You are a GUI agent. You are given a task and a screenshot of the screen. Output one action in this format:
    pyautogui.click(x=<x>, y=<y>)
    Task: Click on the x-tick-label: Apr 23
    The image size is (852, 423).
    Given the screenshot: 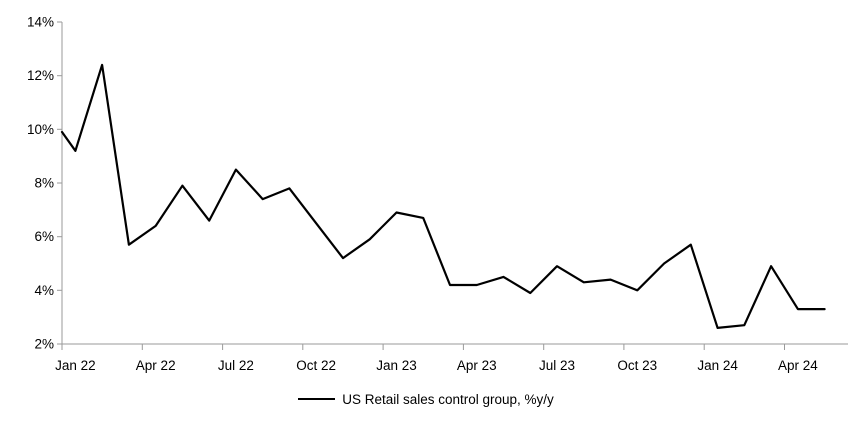 What is the action you would take?
    pyautogui.click(x=477, y=365)
    